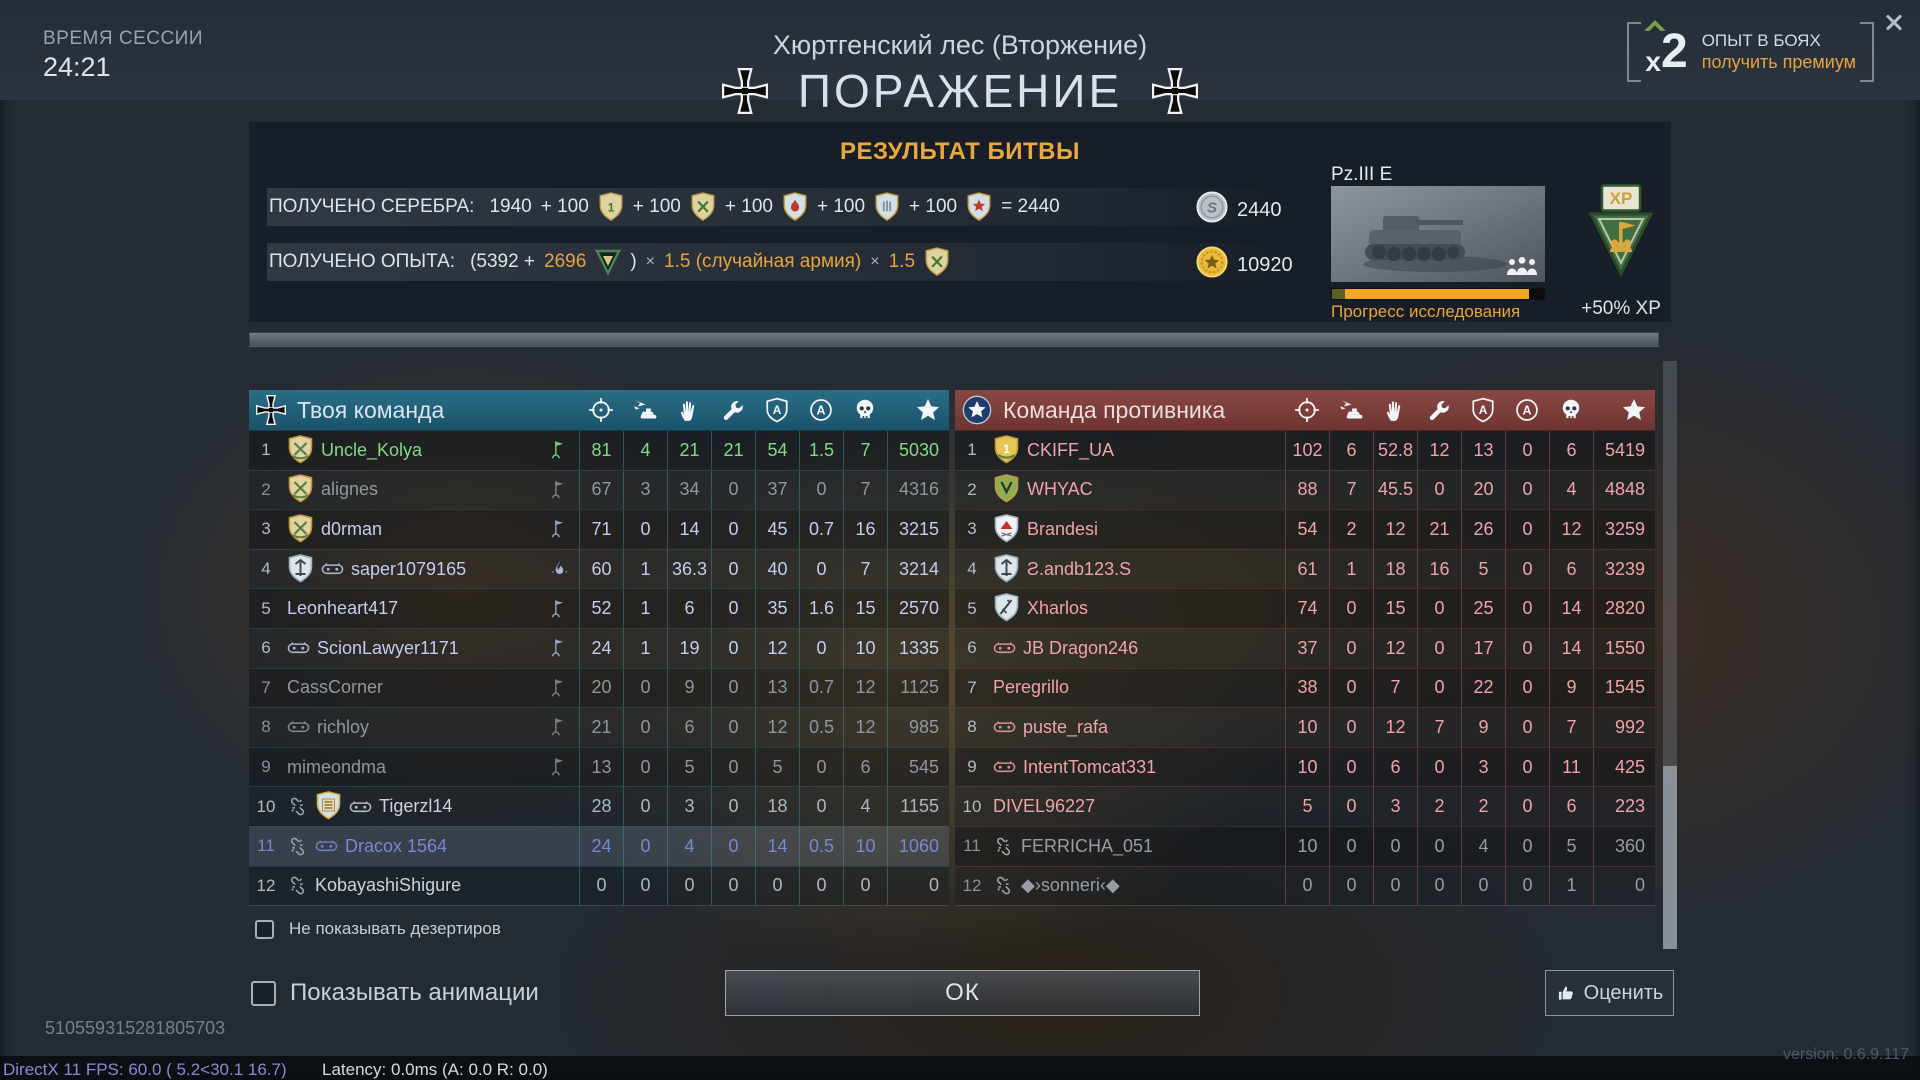  Describe the element at coordinates (918, 648) in the screenshot. I see `stat-score: 1335` at that location.